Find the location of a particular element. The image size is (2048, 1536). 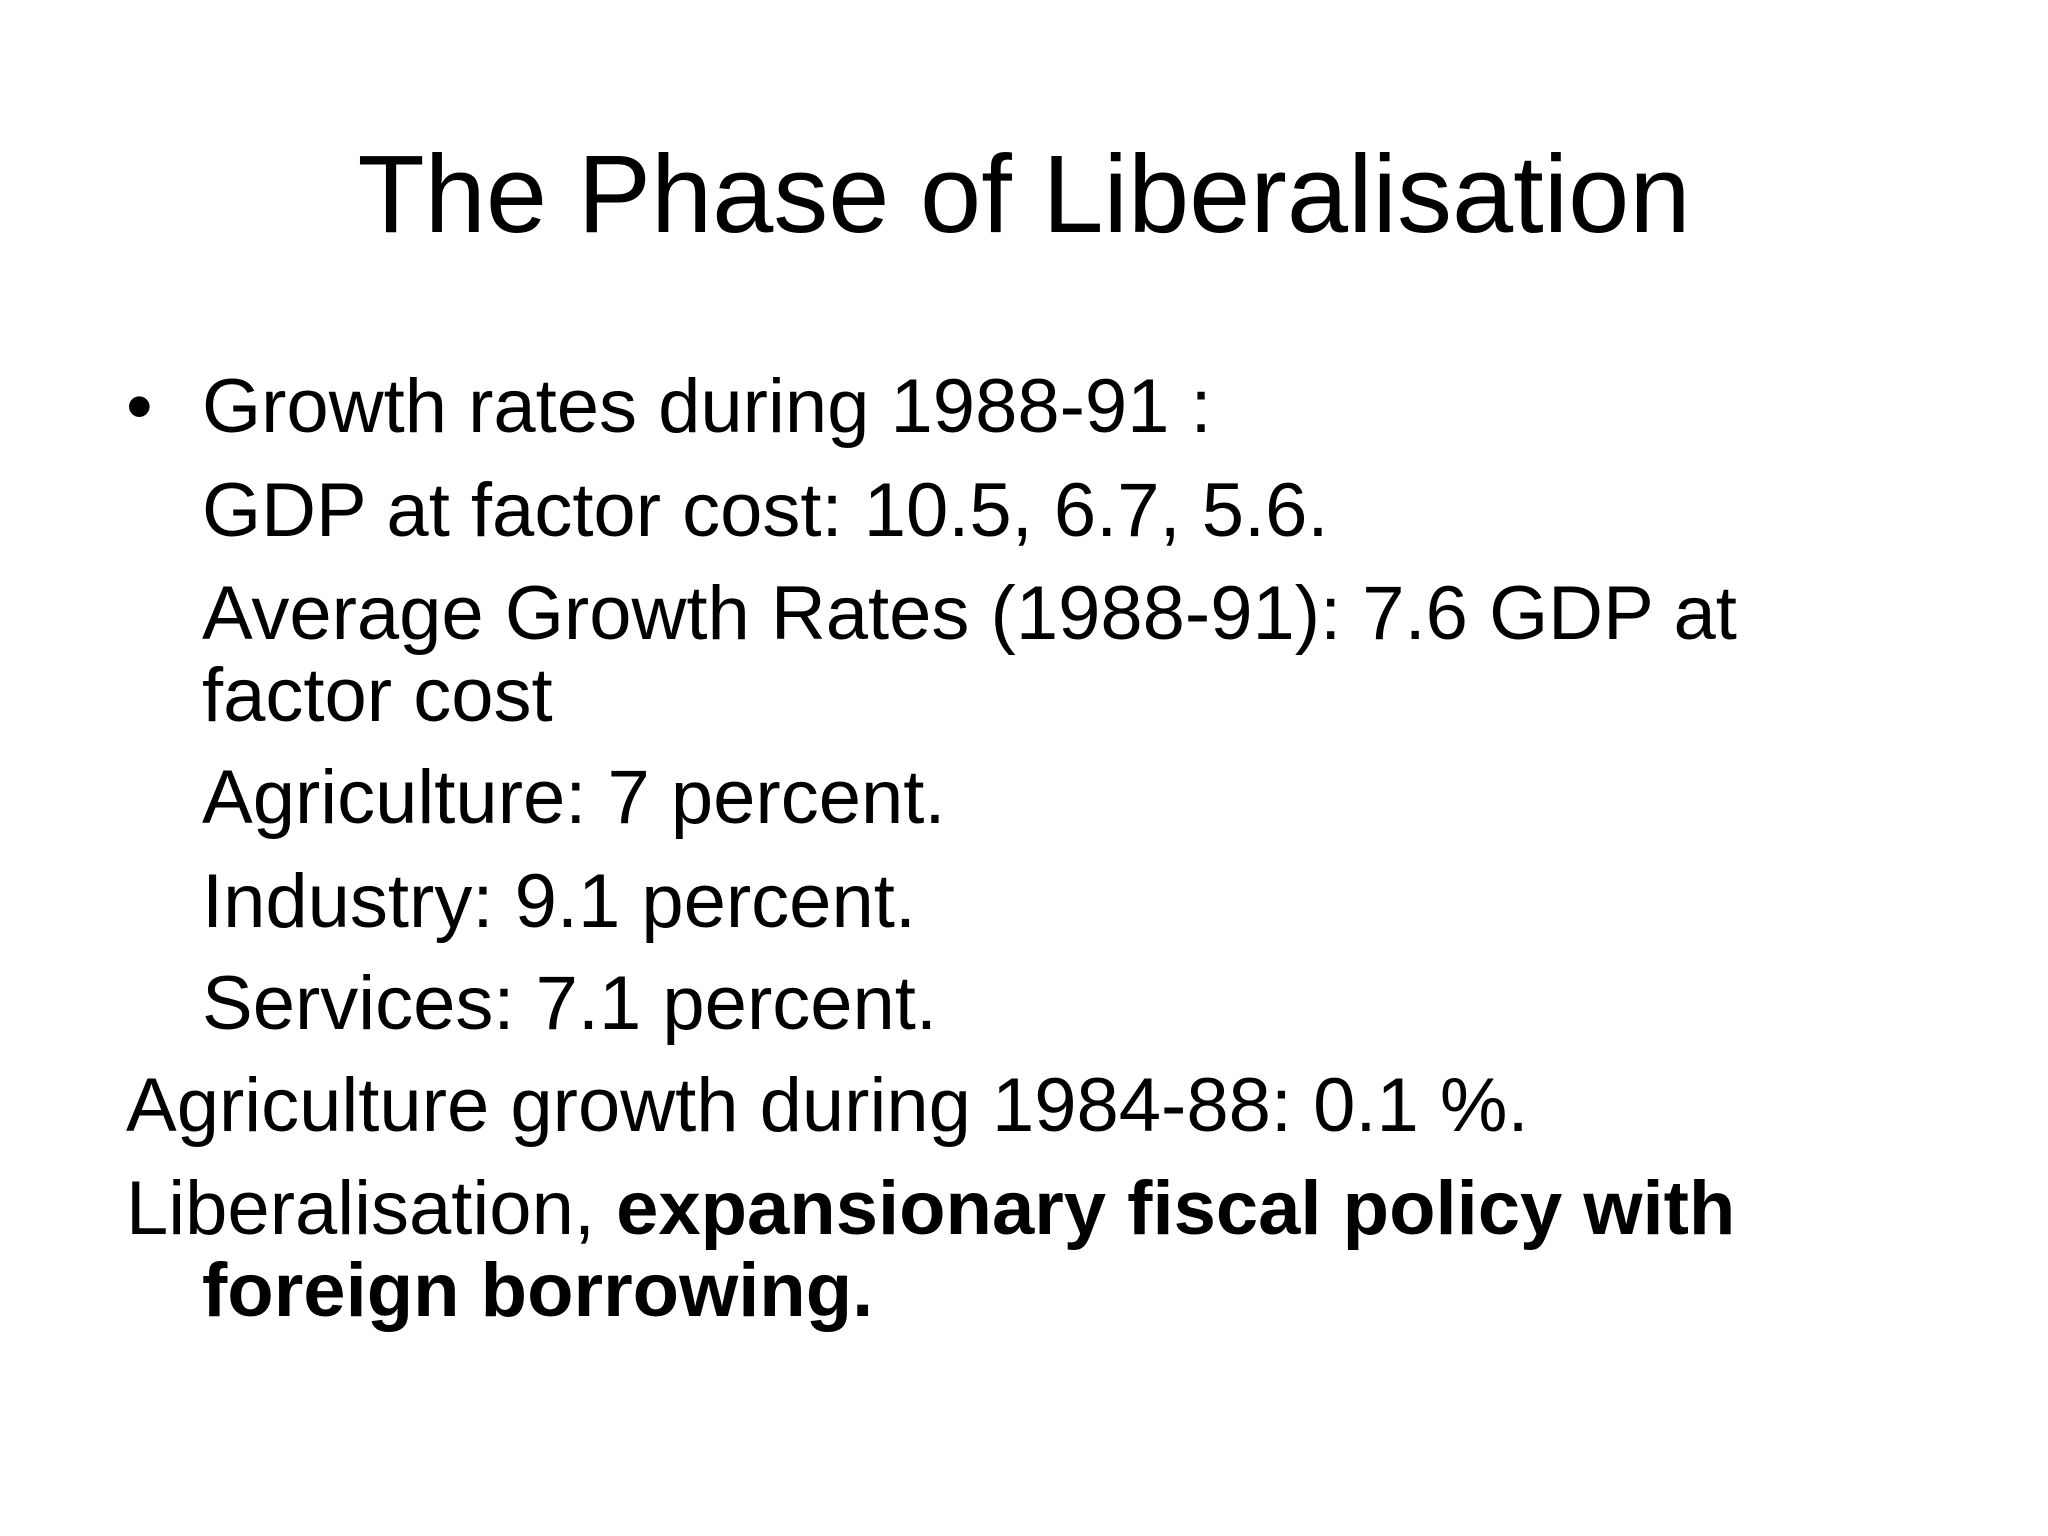

bullet-heading: Growth rates during 1988-91 : is located at coordinates (707, 406).